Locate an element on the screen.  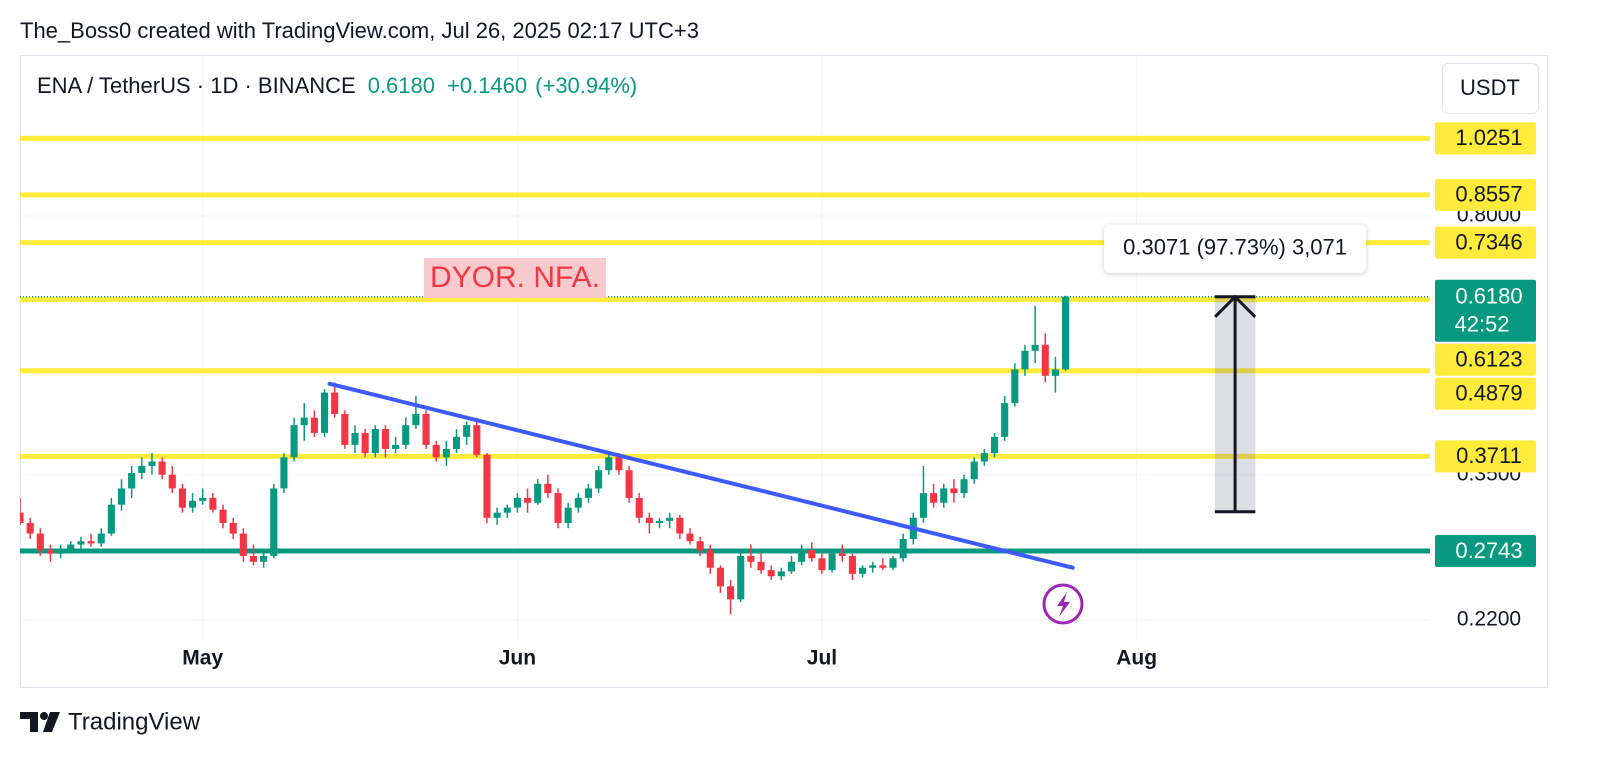
measure-head is located at coordinates (1235, 306).